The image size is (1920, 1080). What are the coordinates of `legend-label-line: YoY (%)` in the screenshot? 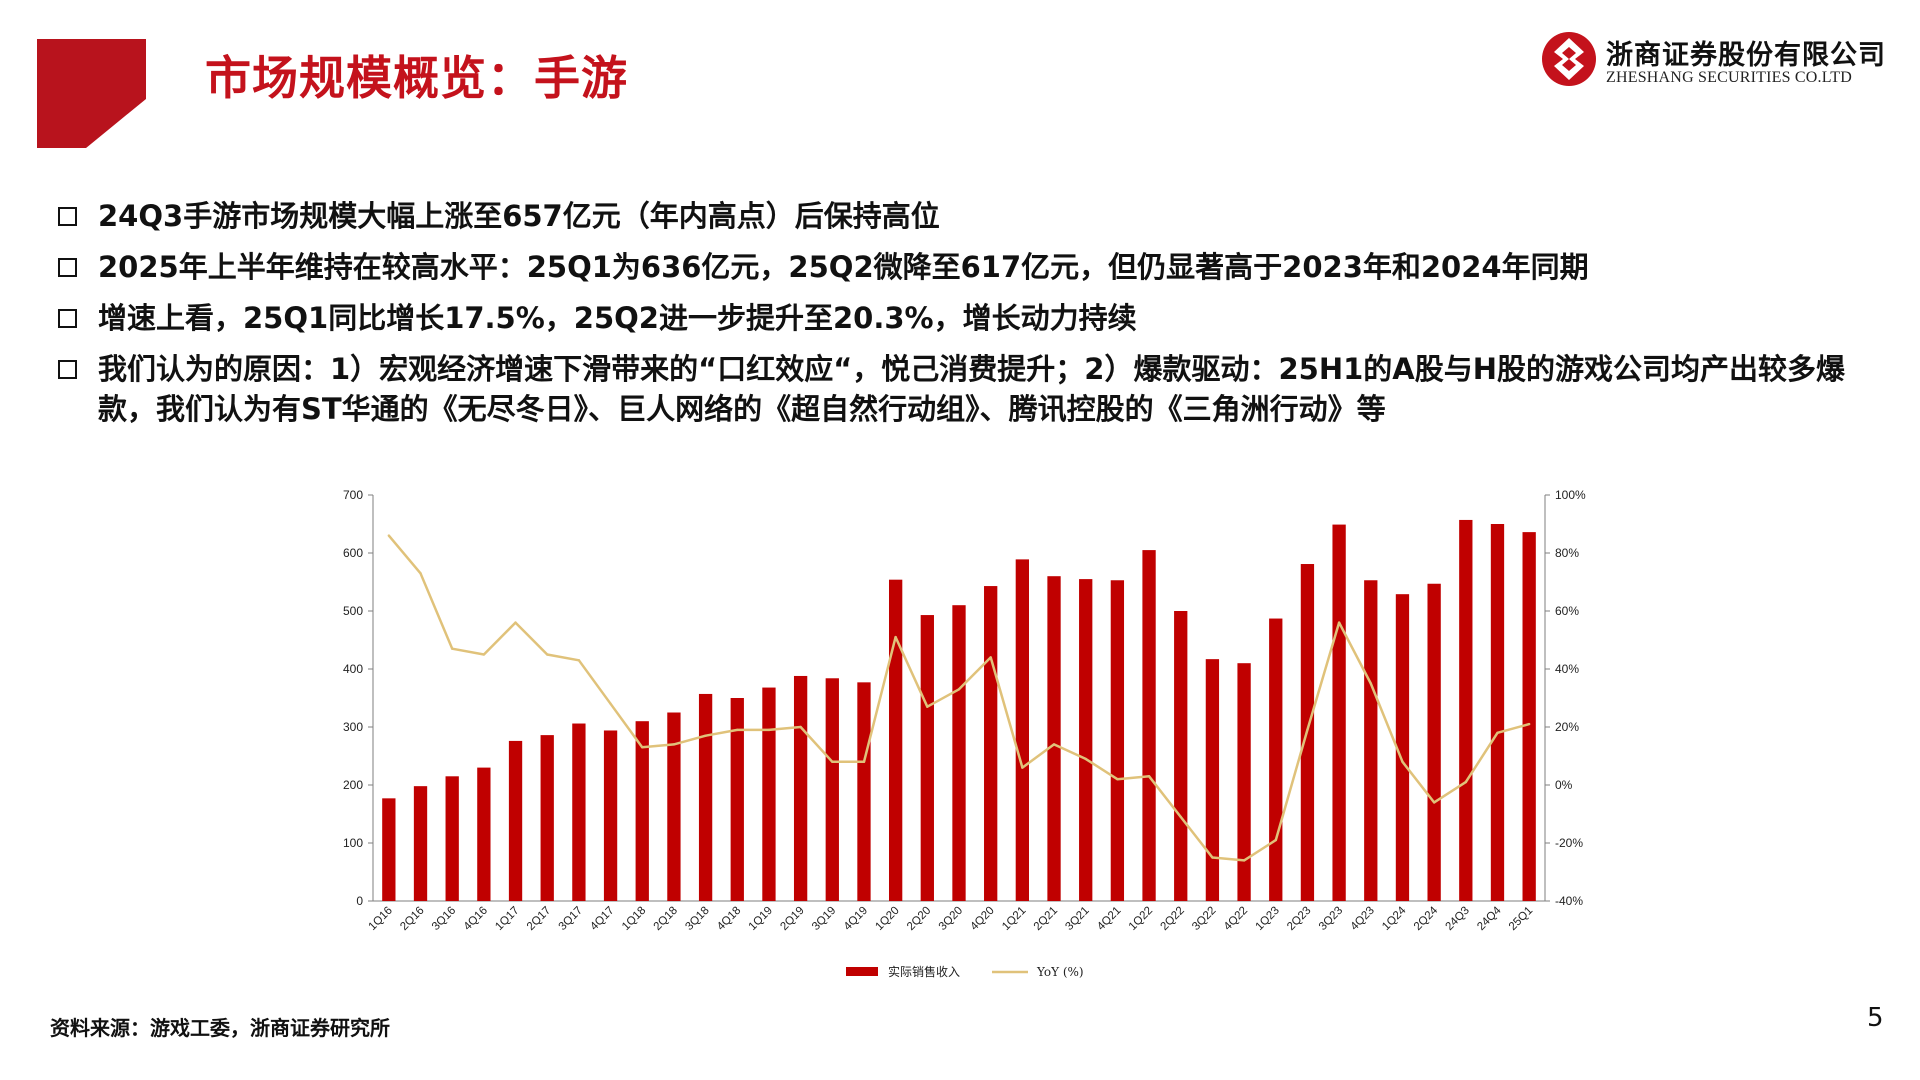 It's located at (1060, 972).